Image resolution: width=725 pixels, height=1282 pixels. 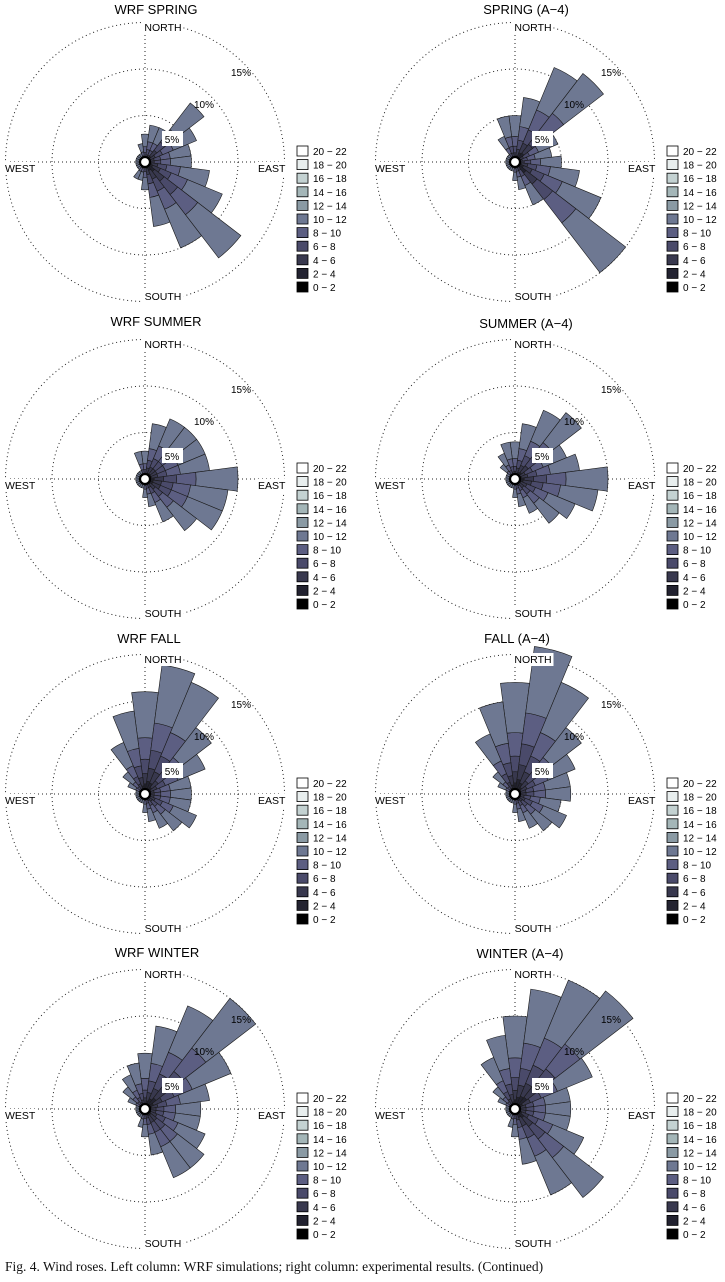 I want to click on panel-title: WRF SPRING, so click(x=155, y=9).